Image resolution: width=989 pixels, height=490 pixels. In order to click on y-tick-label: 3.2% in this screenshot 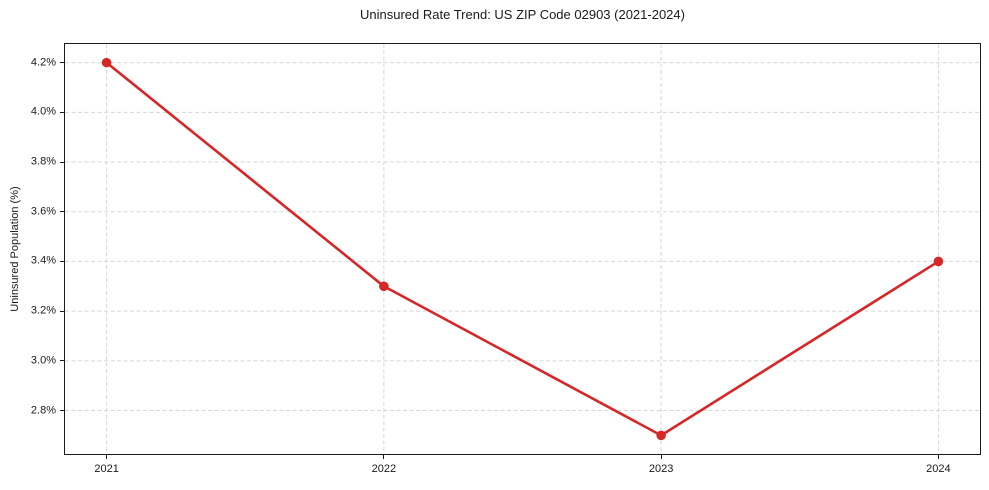, I will do `click(43, 310)`.